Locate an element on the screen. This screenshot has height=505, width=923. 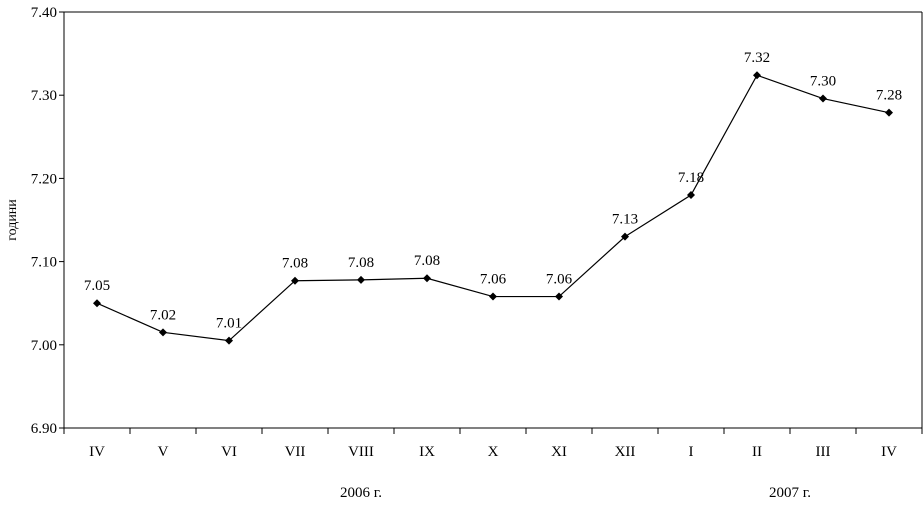
y-tick-label: 7.00 is located at coordinates (44, 346).